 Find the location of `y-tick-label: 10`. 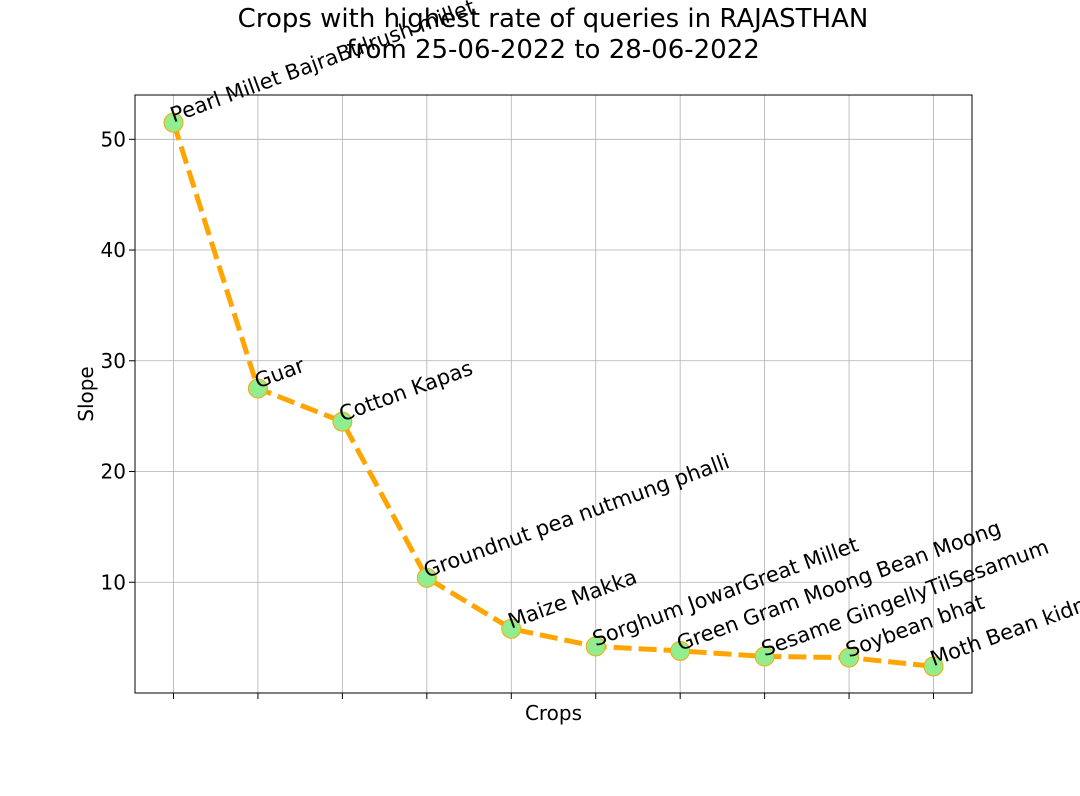

y-tick-label: 10 is located at coordinates (113, 582).